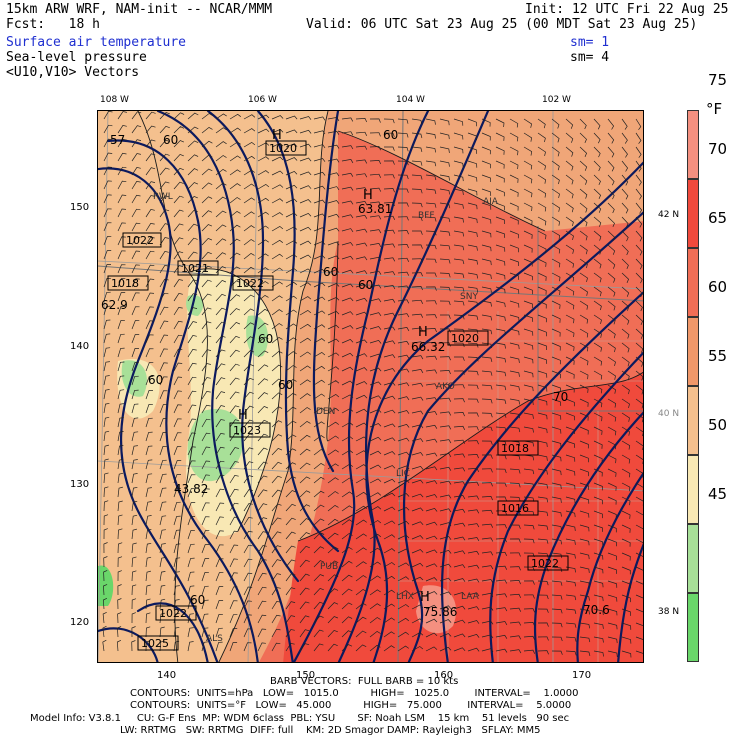  What do you see at coordinates (410, 100) in the screenshot?
I see `lon-label-104w: 104 W` at bounding box center [410, 100].